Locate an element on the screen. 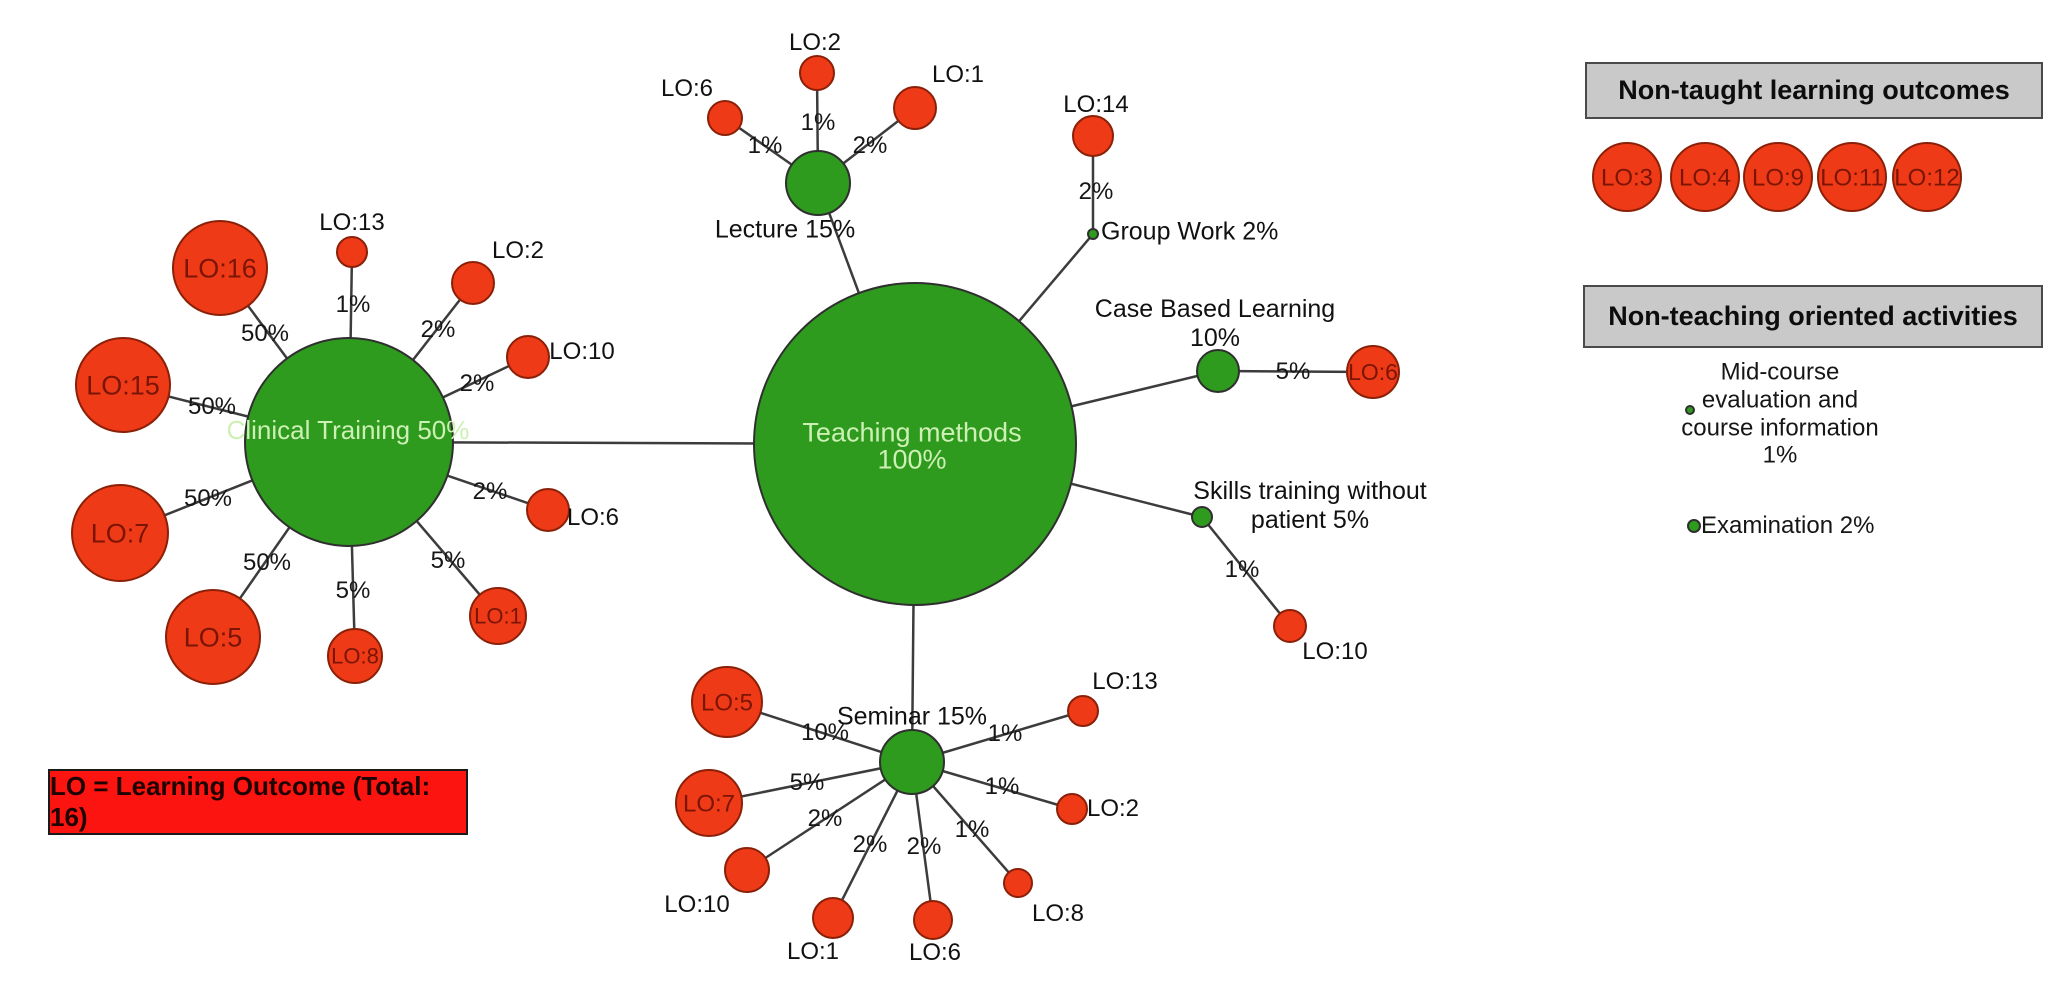 The height and width of the screenshot is (1001, 2059). label-graph-center-label: Teaching methods is located at coordinates (912, 432).